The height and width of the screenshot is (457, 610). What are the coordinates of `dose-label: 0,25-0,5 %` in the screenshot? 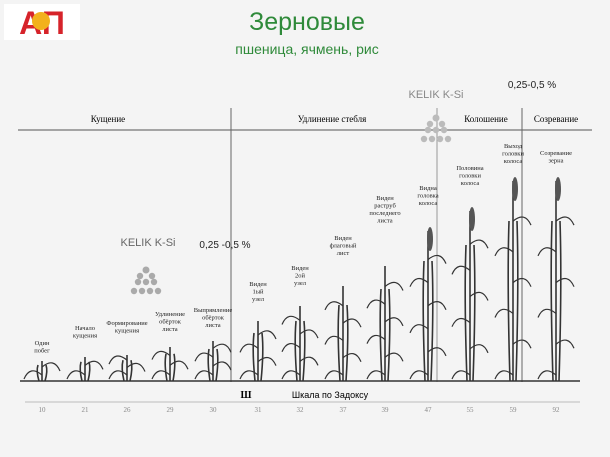 It's located at (532, 85).